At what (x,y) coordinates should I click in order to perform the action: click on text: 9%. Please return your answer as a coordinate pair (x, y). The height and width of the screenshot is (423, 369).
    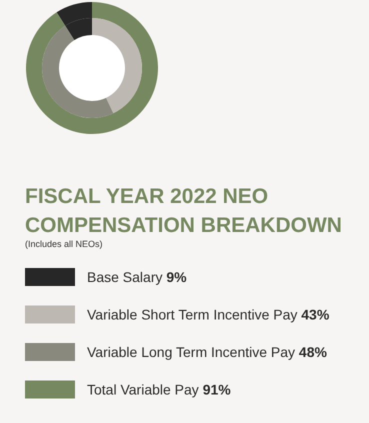
    Looking at the image, I should click on (176, 277).